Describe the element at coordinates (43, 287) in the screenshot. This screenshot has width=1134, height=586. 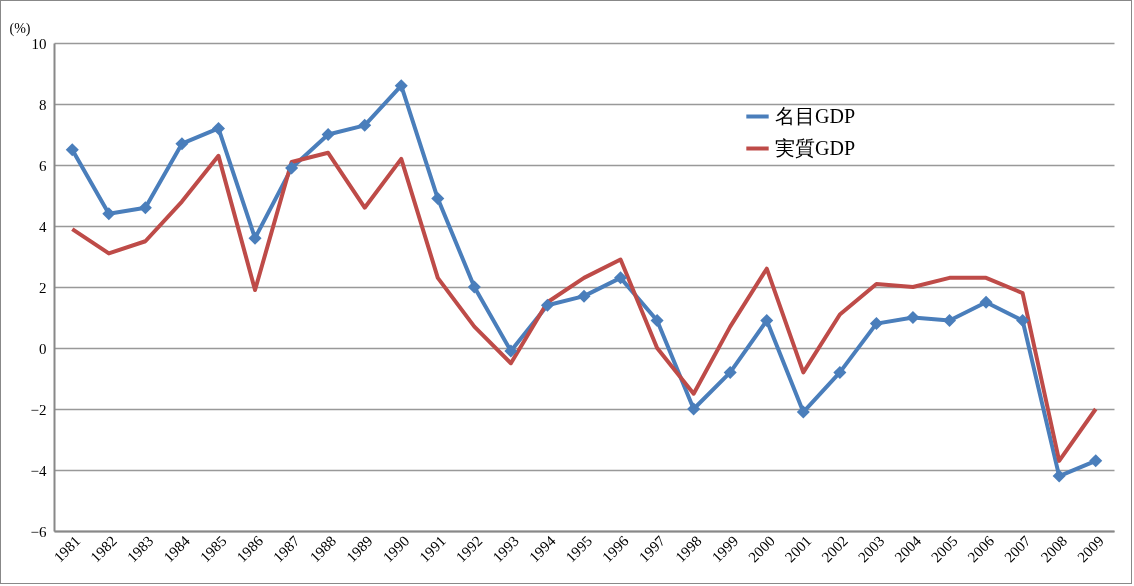
I see `y-tick-label: 2` at that location.